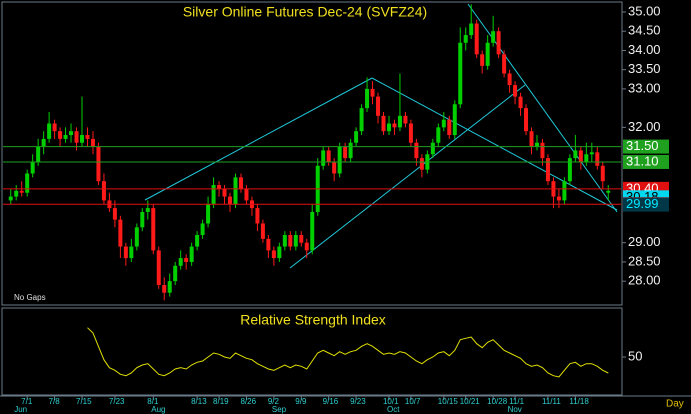 The image size is (691, 414). I want to click on y-tick-label: 29.00, so click(644, 241).